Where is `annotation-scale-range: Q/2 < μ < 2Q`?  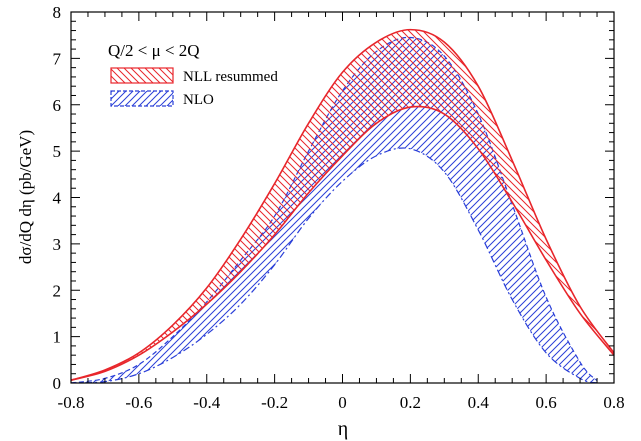 annotation-scale-range: Q/2 < μ < 2Q is located at coordinates (154, 50).